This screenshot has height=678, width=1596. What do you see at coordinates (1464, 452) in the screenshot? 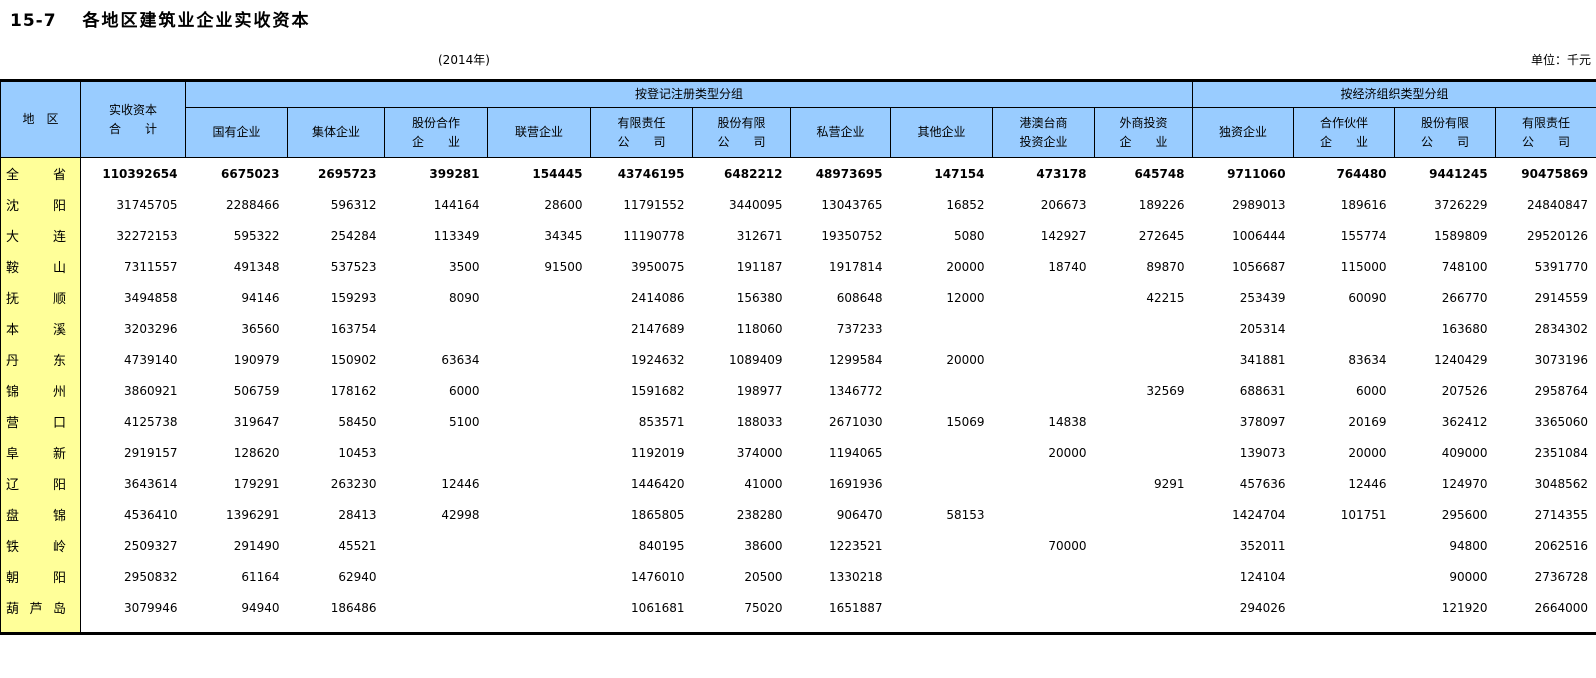
I see `data-cell: 409000` at bounding box center [1464, 452].